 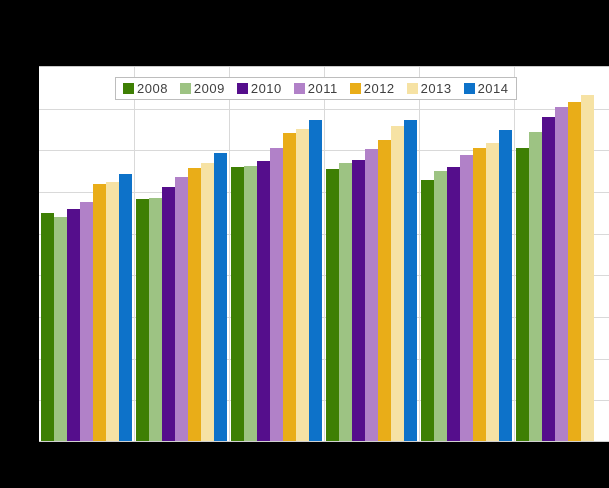 I want to click on legend-label: 2013, so click(x=436, y=88).